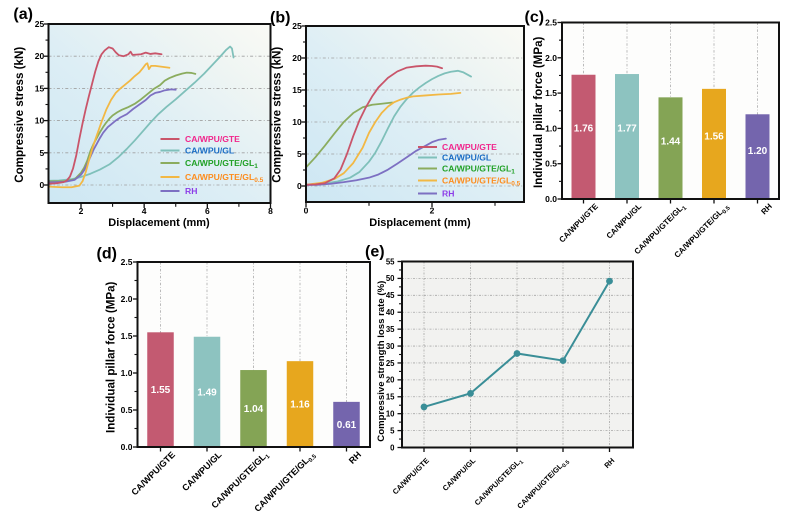  What do you see at coordinates (375, 252) in the screenshot?
I see `svg-text: (e)` at bounding box center [375, 252].